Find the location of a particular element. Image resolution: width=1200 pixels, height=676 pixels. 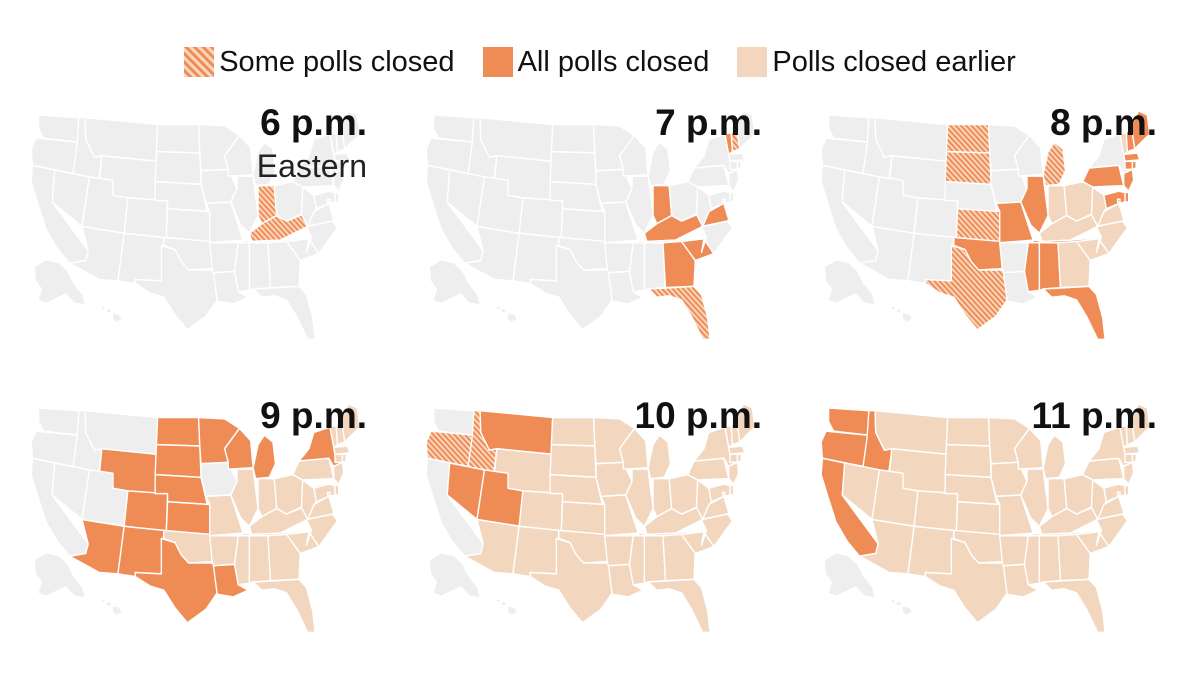

panel-time-label: 10 p.m. is located at coordinates (698, 415).